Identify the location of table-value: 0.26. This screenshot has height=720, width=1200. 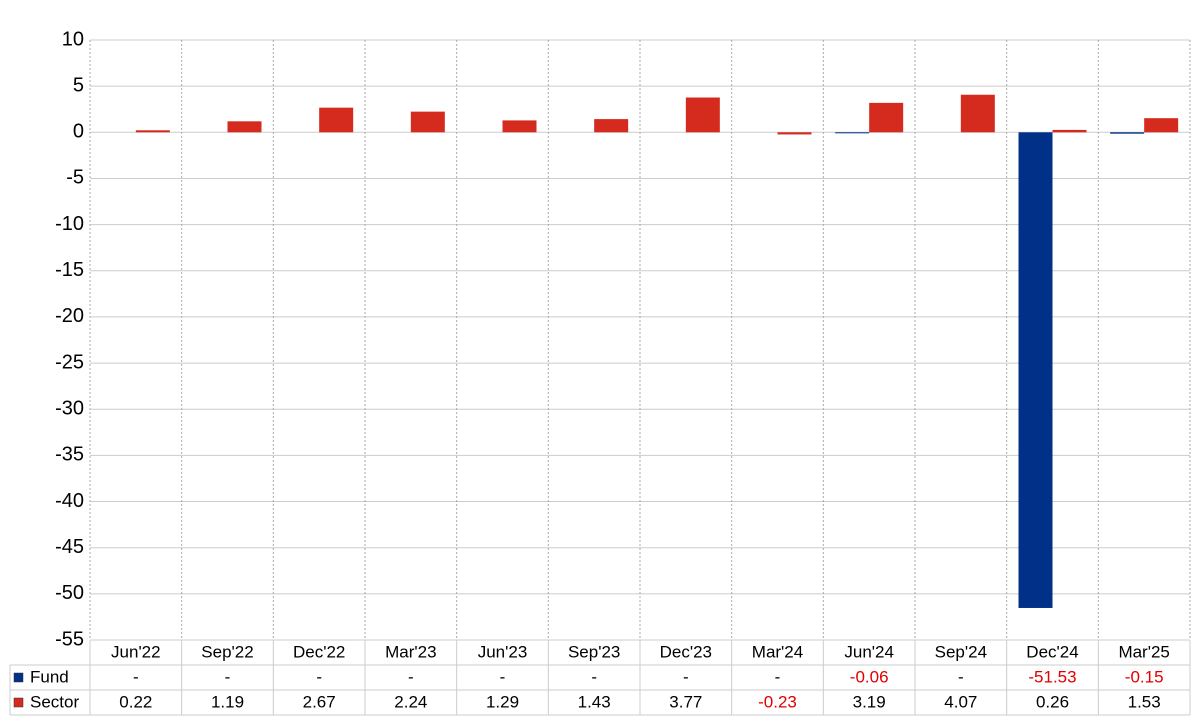
(1052, 701).